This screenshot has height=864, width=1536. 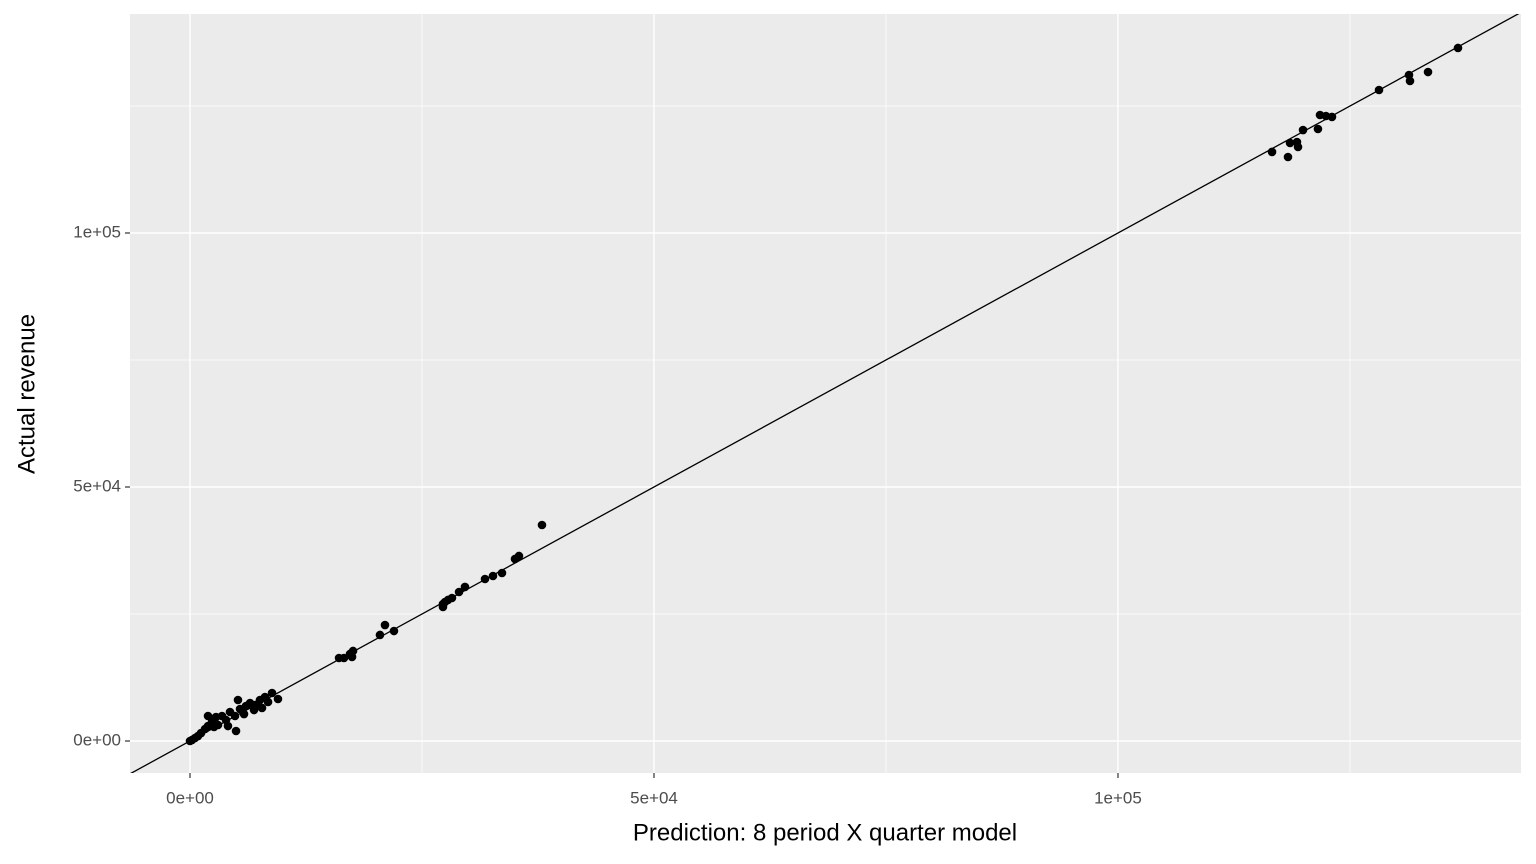 What do you see at coordinates (26, 394) in the screenshot?
I see `y-axis-title: Actual revenue` at bounding box center [26, 394].